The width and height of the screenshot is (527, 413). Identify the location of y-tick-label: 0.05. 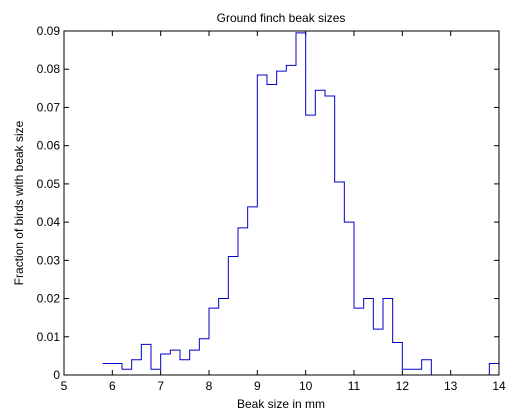
(49, 184).